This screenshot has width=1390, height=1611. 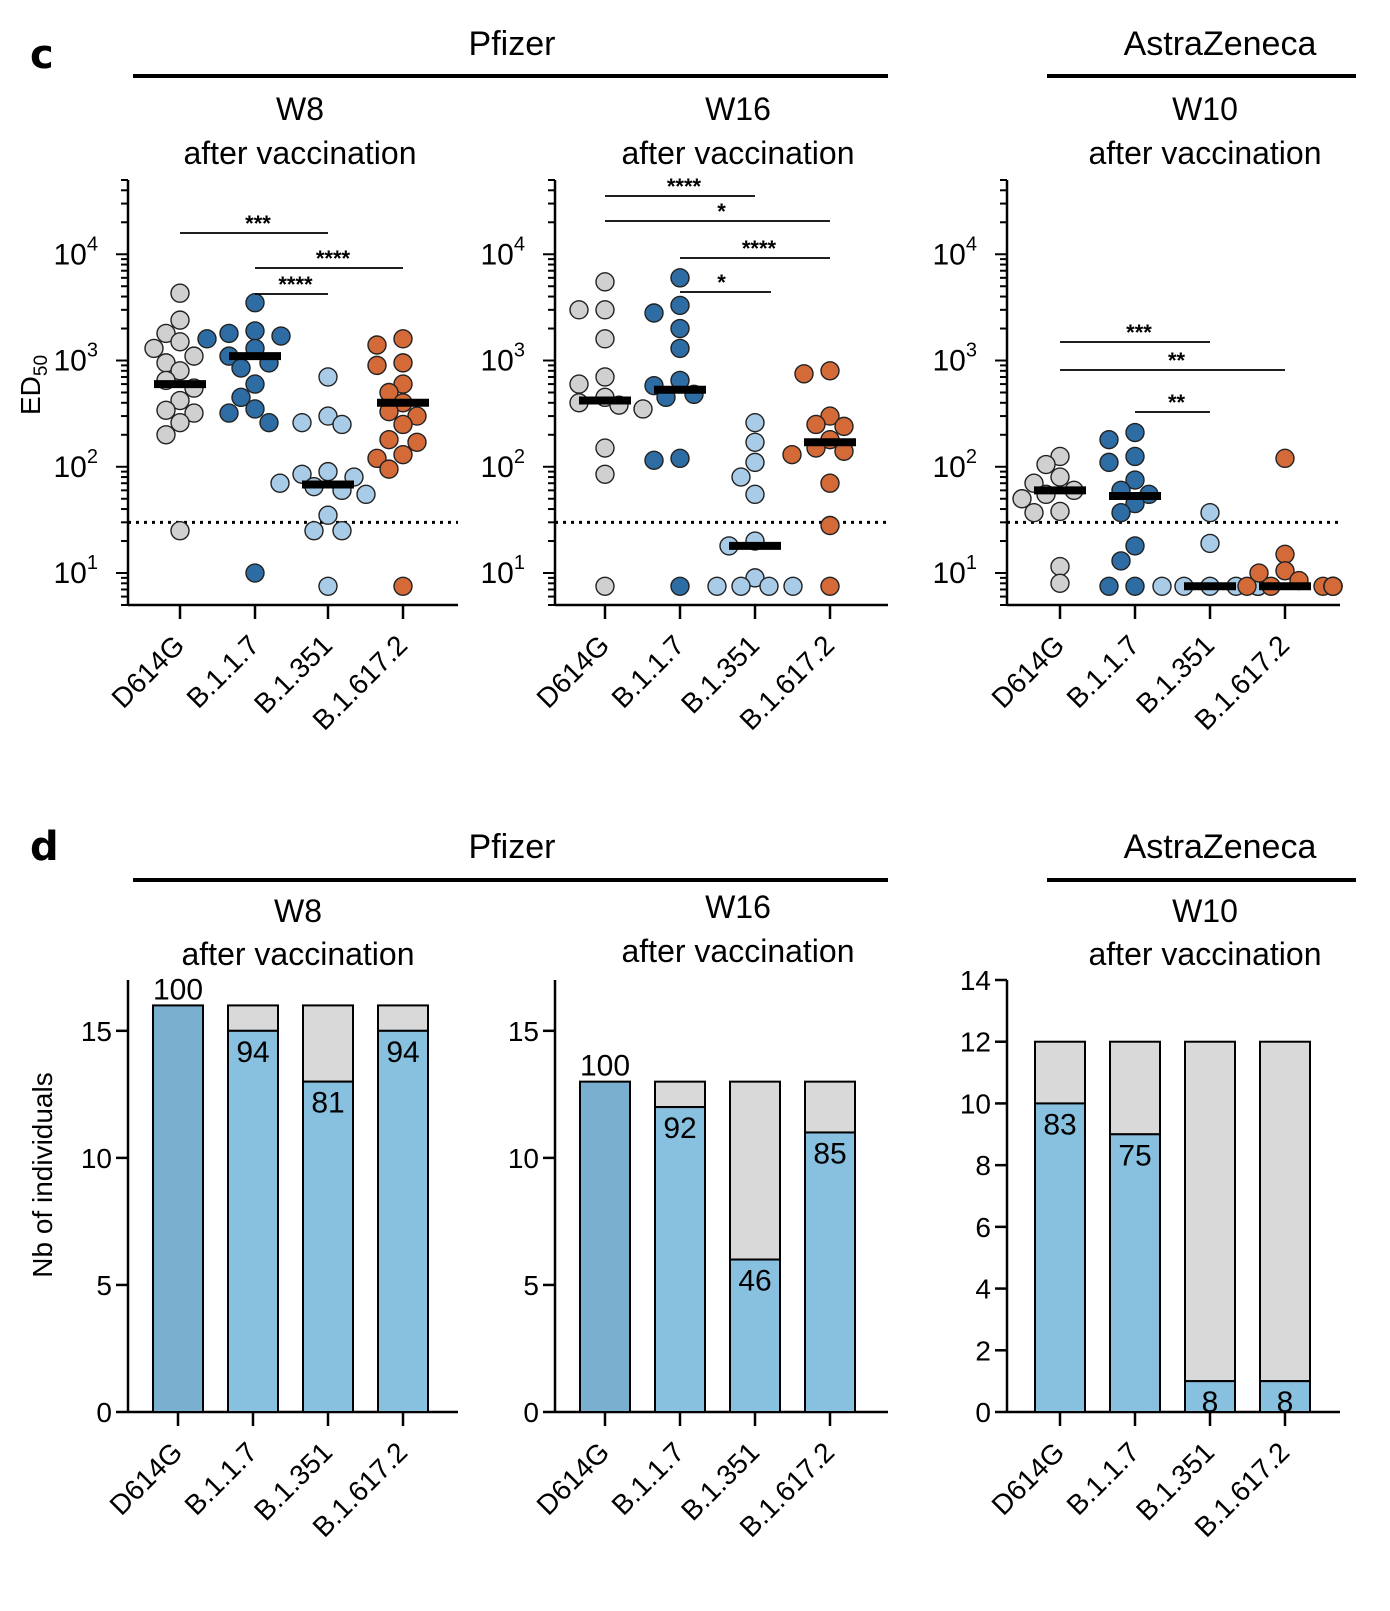 I want to click on c-w16-ytick-label-2: 10³, so click(x=503, y=359).